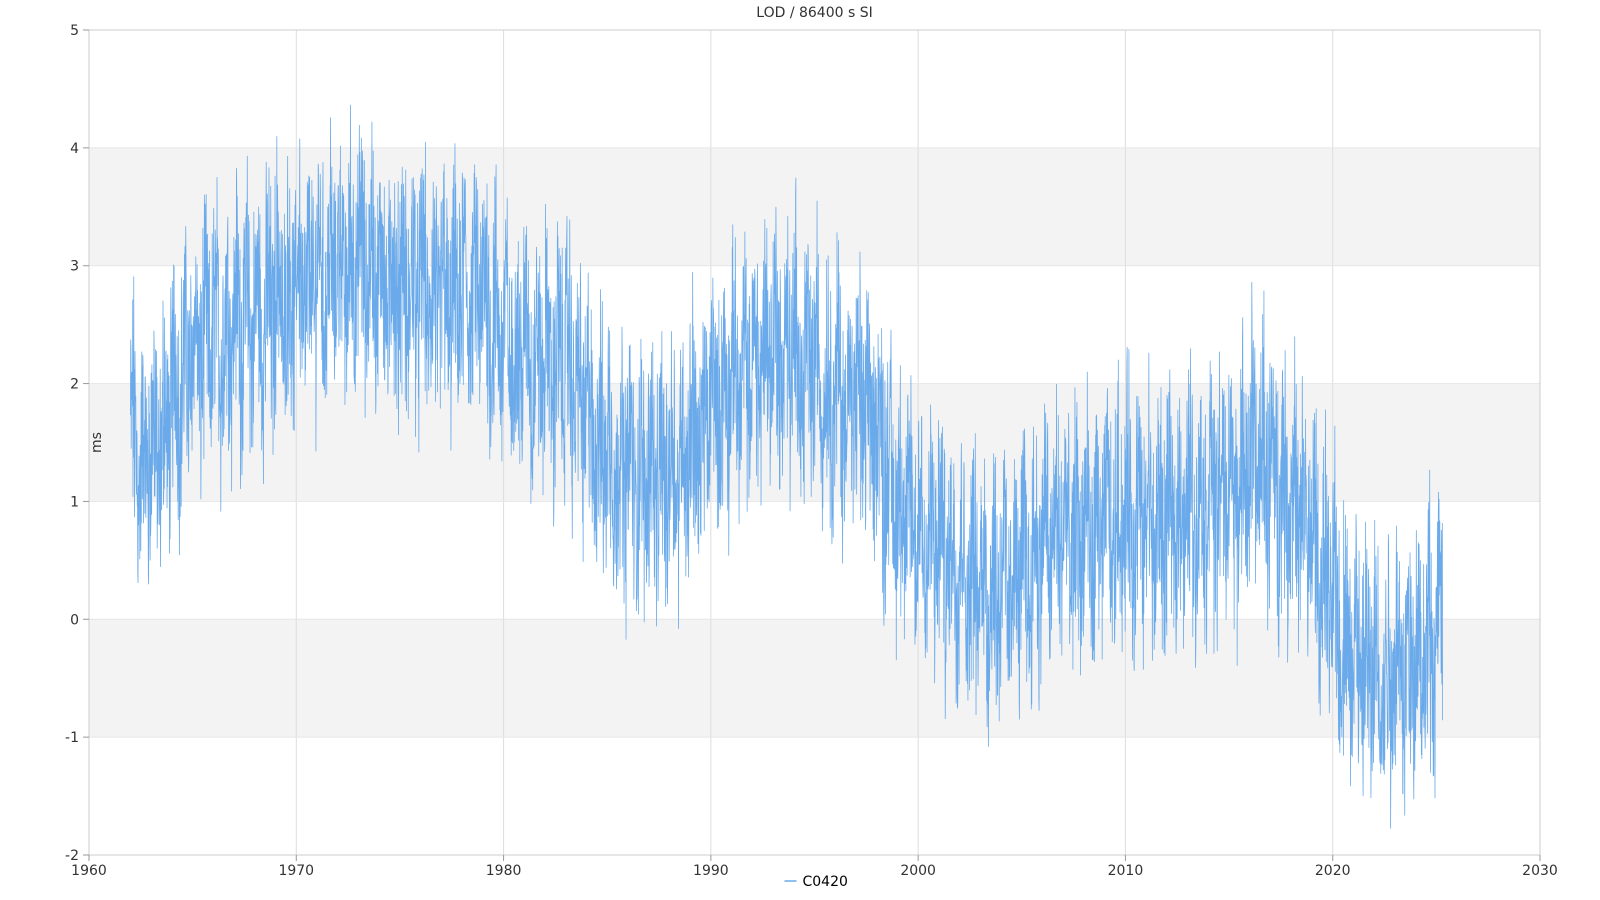 This screenshot has width=1600, height=900. I want to click on y-tick-label: -1, so click(72, 738).